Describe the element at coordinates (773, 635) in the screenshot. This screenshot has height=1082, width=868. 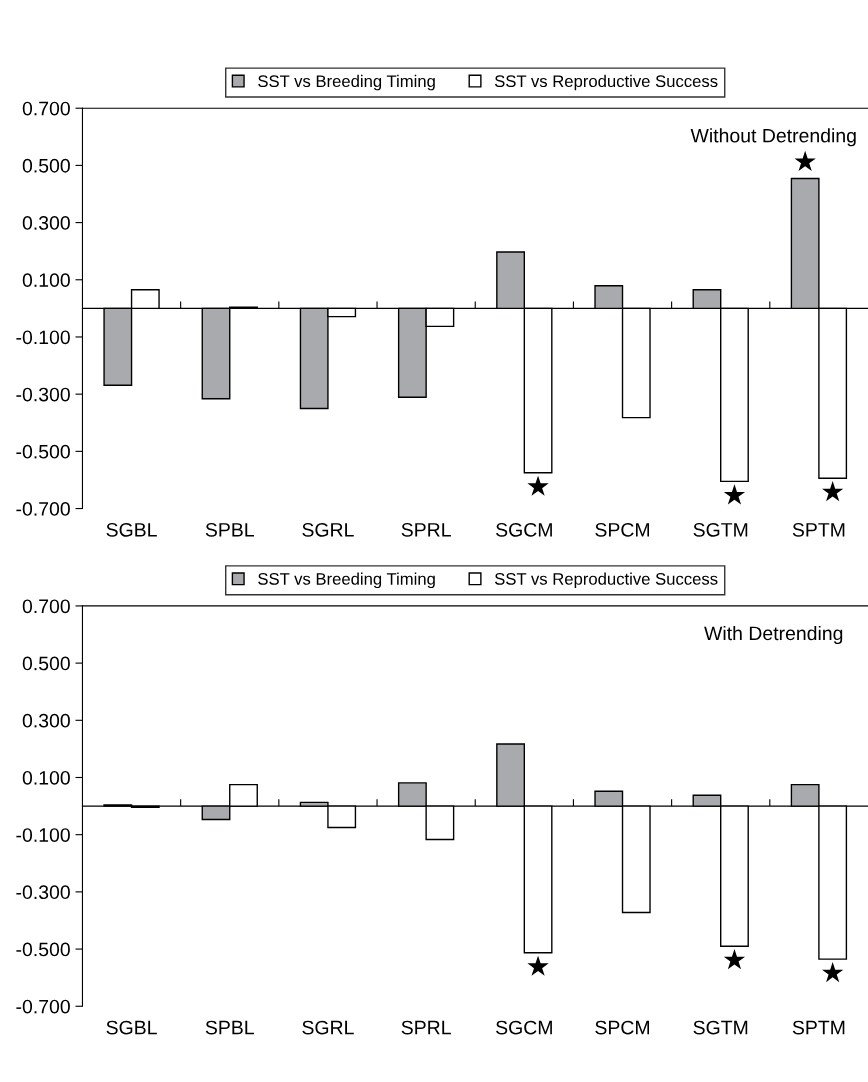
I see `annotation: With Detrending` at that location.